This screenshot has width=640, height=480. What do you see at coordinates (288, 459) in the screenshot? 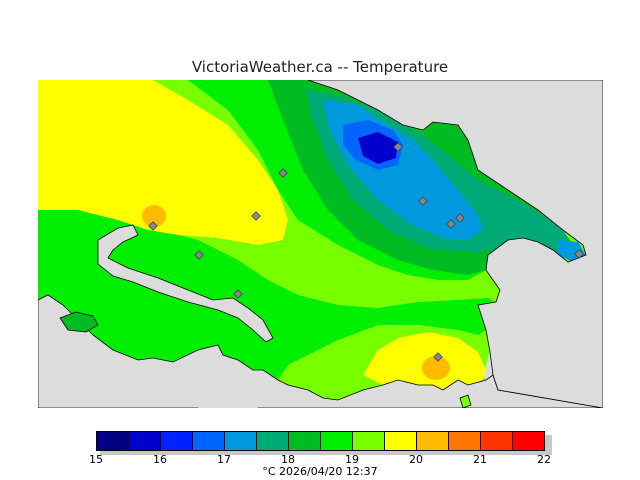
I see `legend-tick-label: 18` at bounding box center [288, 459].